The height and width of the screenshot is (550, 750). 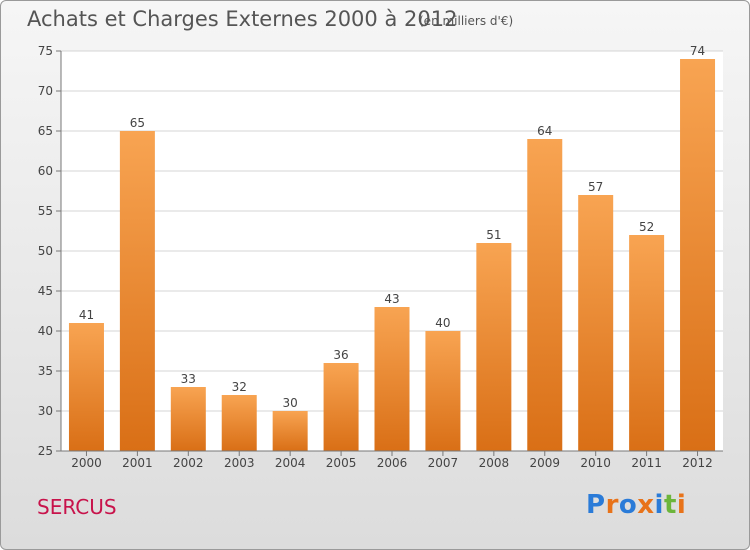 I want to click on data-label-2004: 30, so click(x=290, y=403).